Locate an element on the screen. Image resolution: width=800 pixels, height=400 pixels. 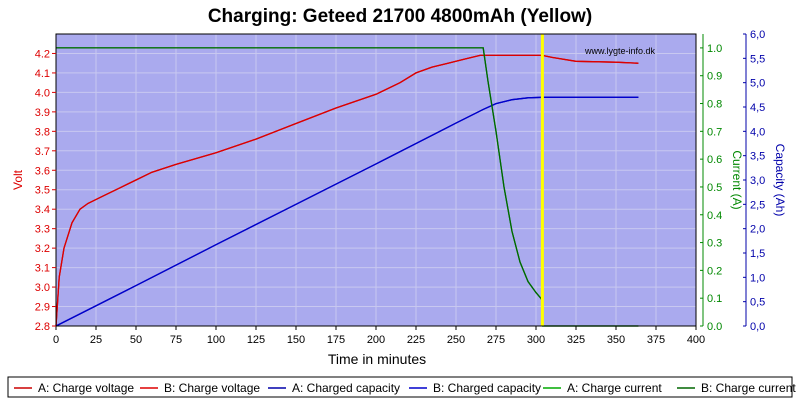
y-right1-tick-label: 1.0 is located at coordinates (714, 49).